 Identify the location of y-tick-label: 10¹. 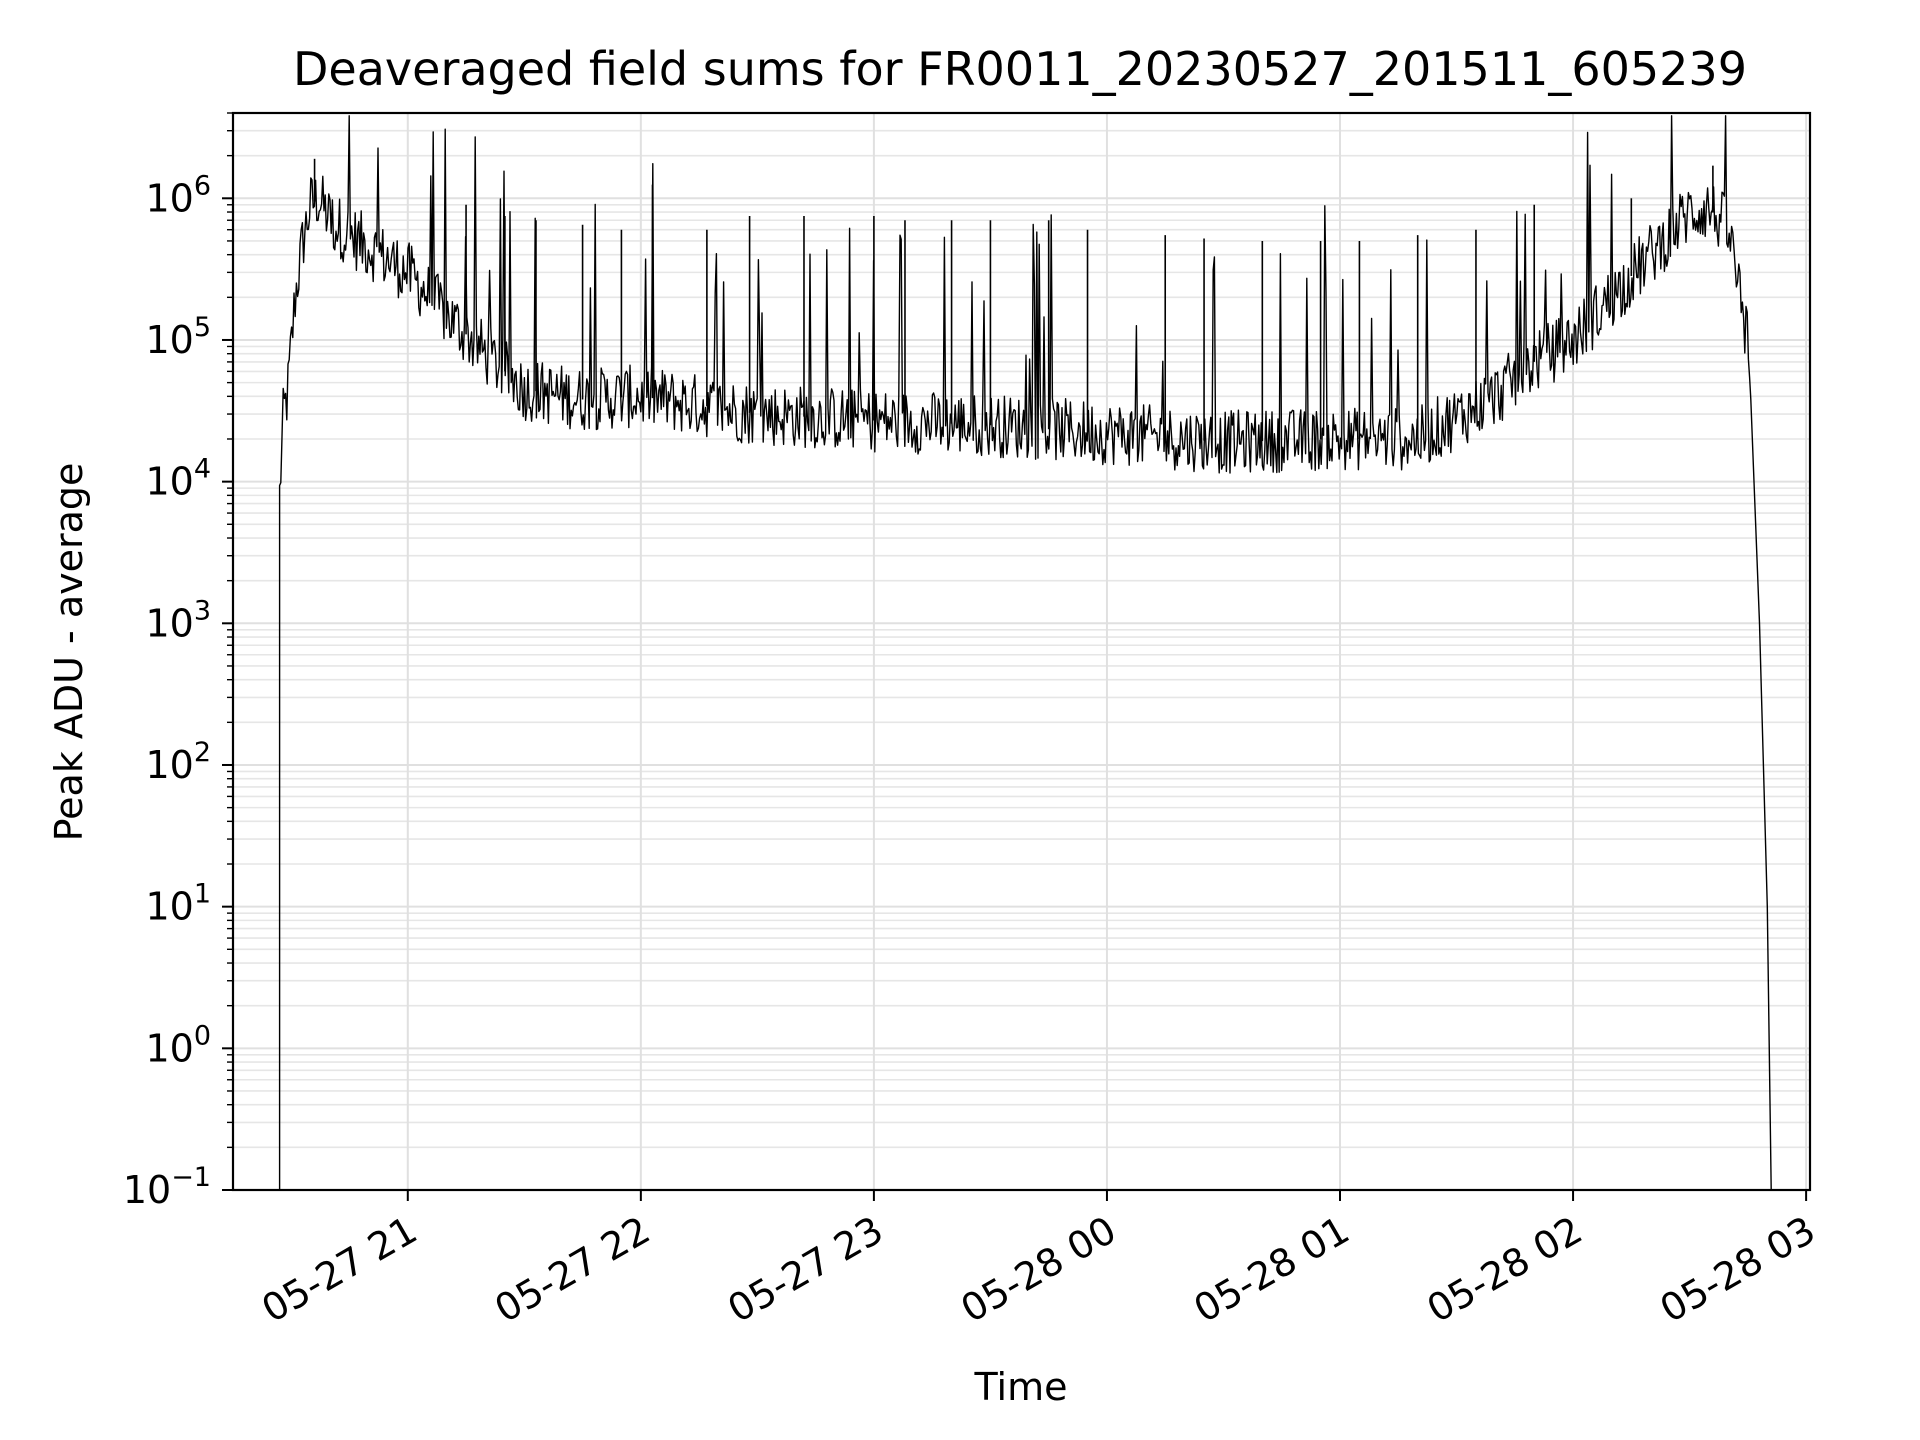
(178, 904).